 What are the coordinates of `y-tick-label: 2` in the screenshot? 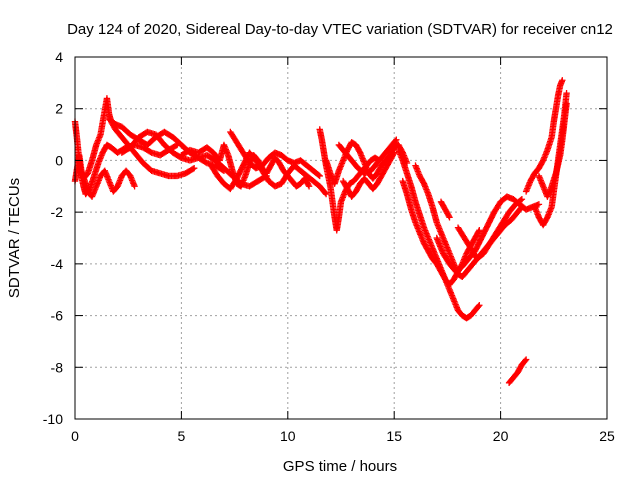 It's located at (59, 109).